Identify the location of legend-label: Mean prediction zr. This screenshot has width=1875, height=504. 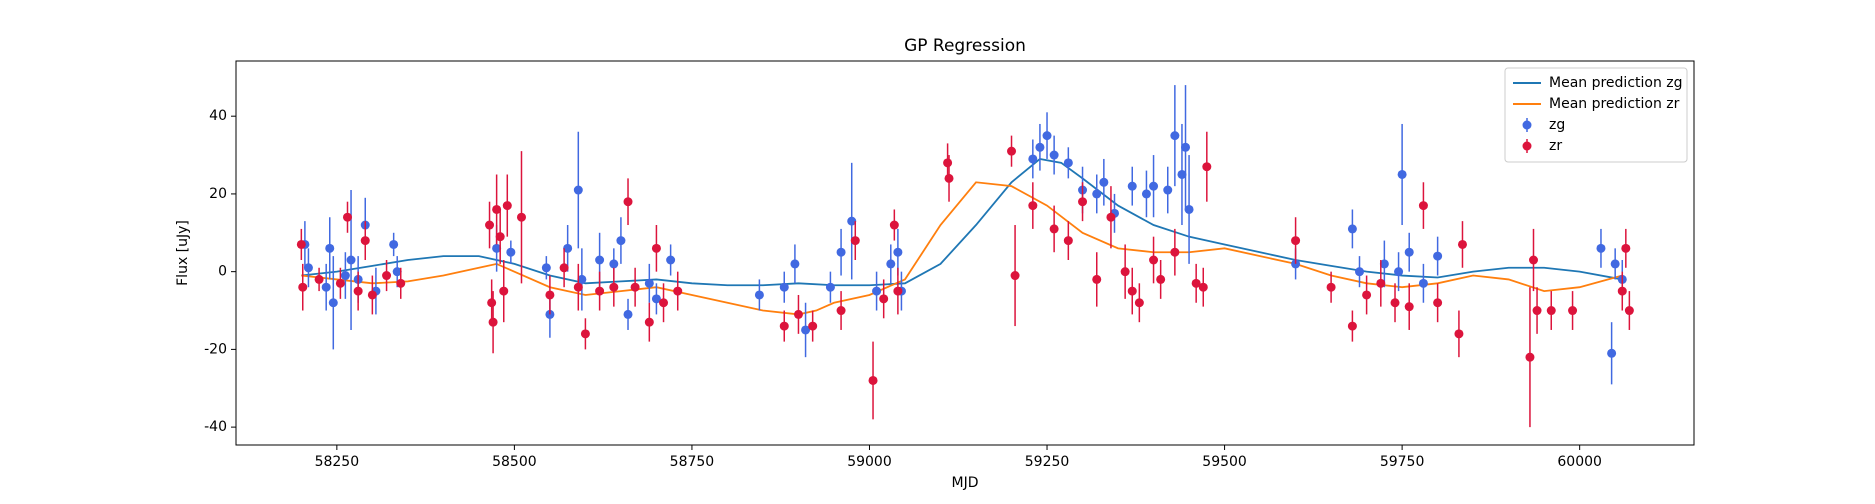
(1614, 104).